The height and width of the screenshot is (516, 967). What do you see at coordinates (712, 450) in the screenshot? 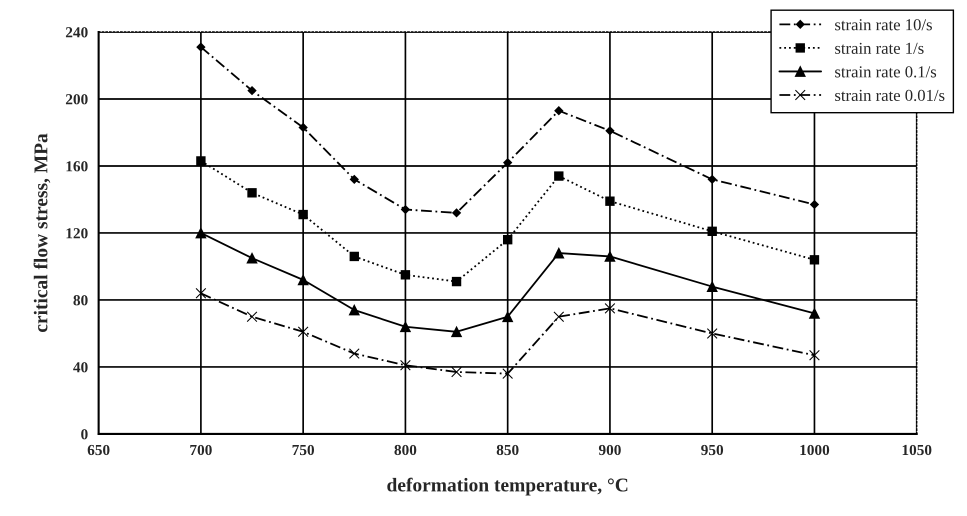
I see `x-tick-label: 950` at bounding box center [712, 450].